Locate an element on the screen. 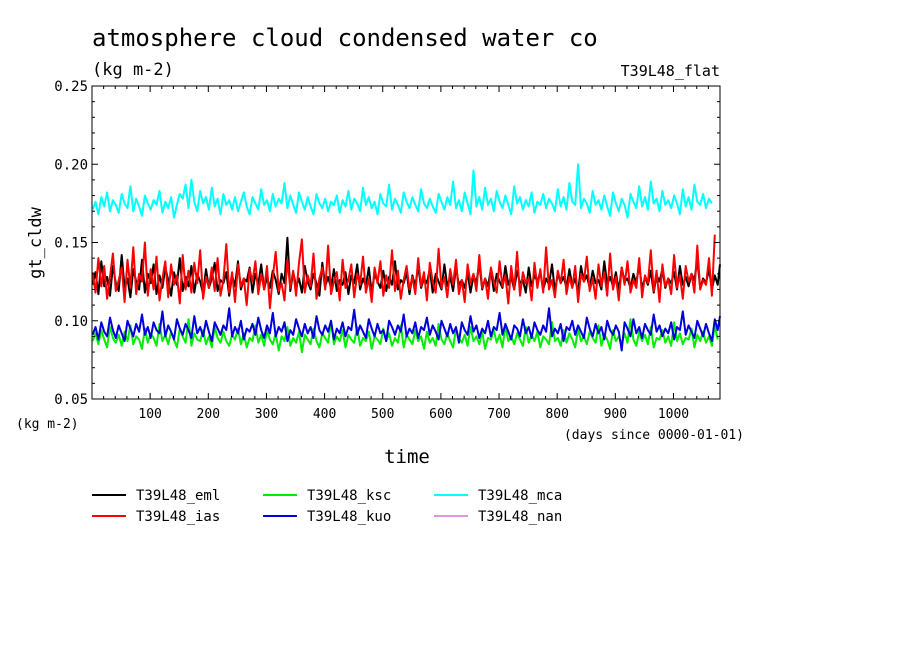 Image resolution: width=904 pixels, height=654 pixels. legend-item-t39l48_ias: T39L48_ias is located at coordinates (156, 517).